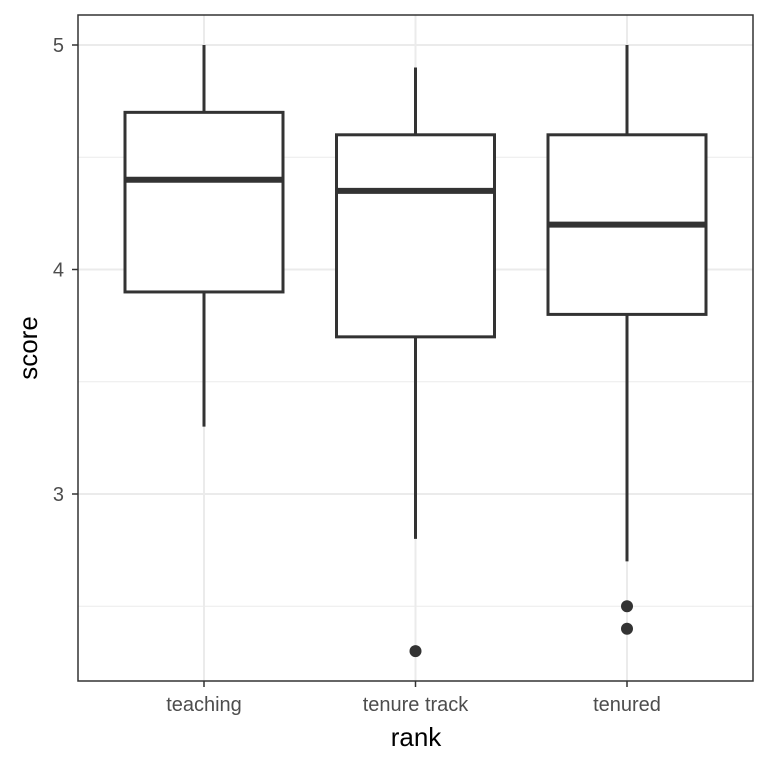 This screenshot has height=768, width=768. Describe the element at coordinates (416, 705) in the screenshot. I see `x-tick-label: tenure track` at that location.